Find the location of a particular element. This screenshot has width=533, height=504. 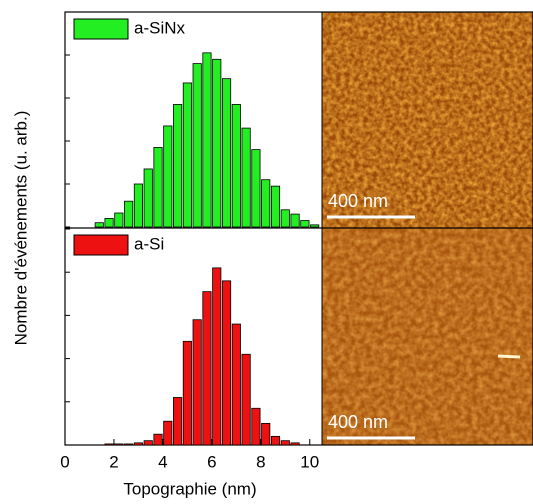

x-tick-label: 8 is located at coordinates (260, 461).